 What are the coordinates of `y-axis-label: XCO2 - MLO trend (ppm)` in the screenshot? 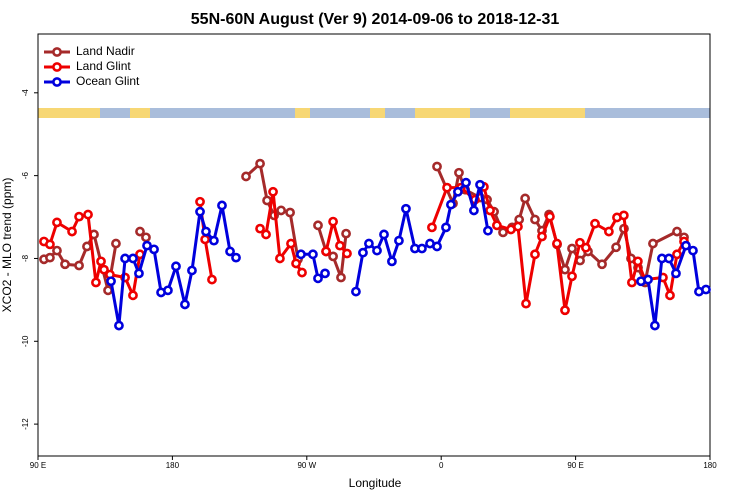 It's located at (7, 245).